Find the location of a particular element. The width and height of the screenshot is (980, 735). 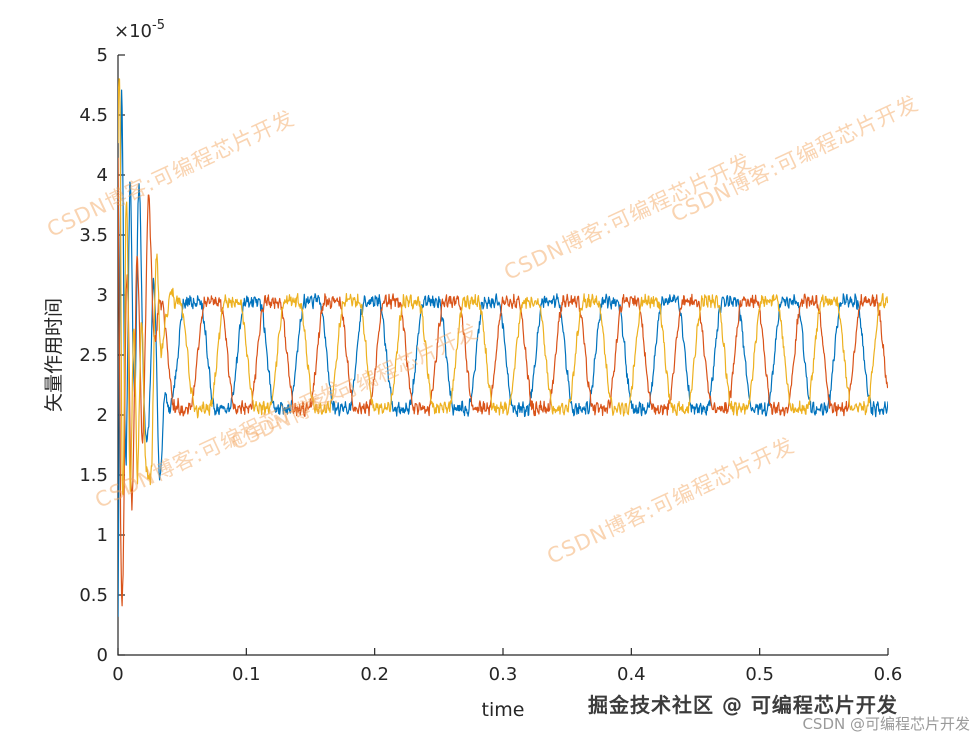

y-tick-label: 0.5 is located at coordinates (93, 595).